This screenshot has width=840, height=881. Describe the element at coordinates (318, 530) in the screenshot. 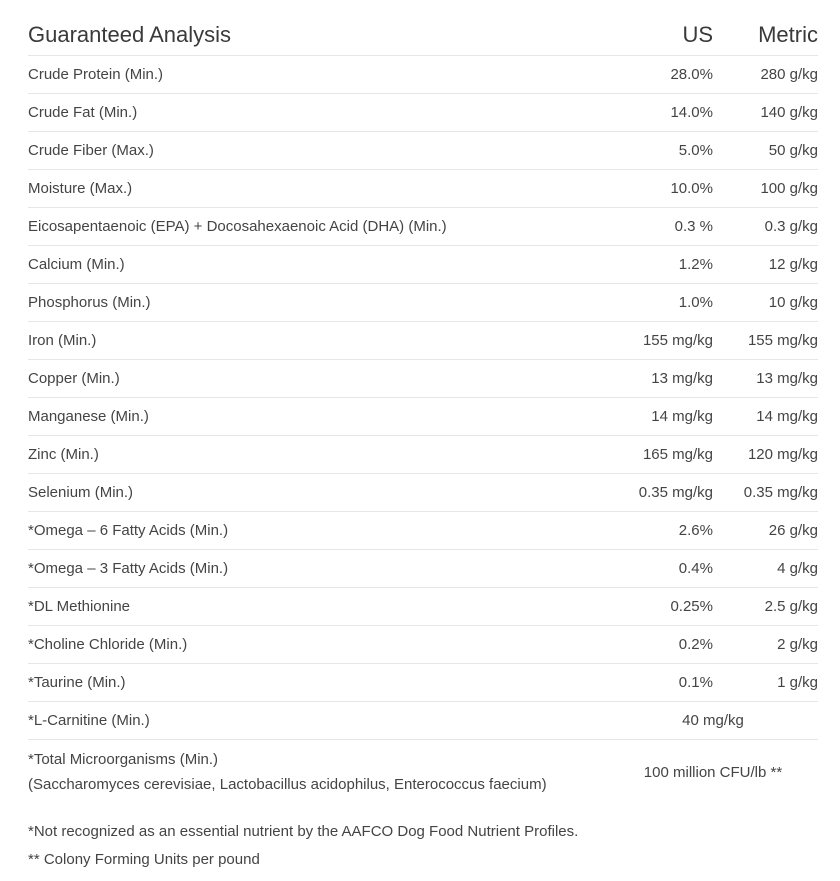

I see `nutrient-name: *Omega – 6 Fatty Acids (Min.)` at that location.